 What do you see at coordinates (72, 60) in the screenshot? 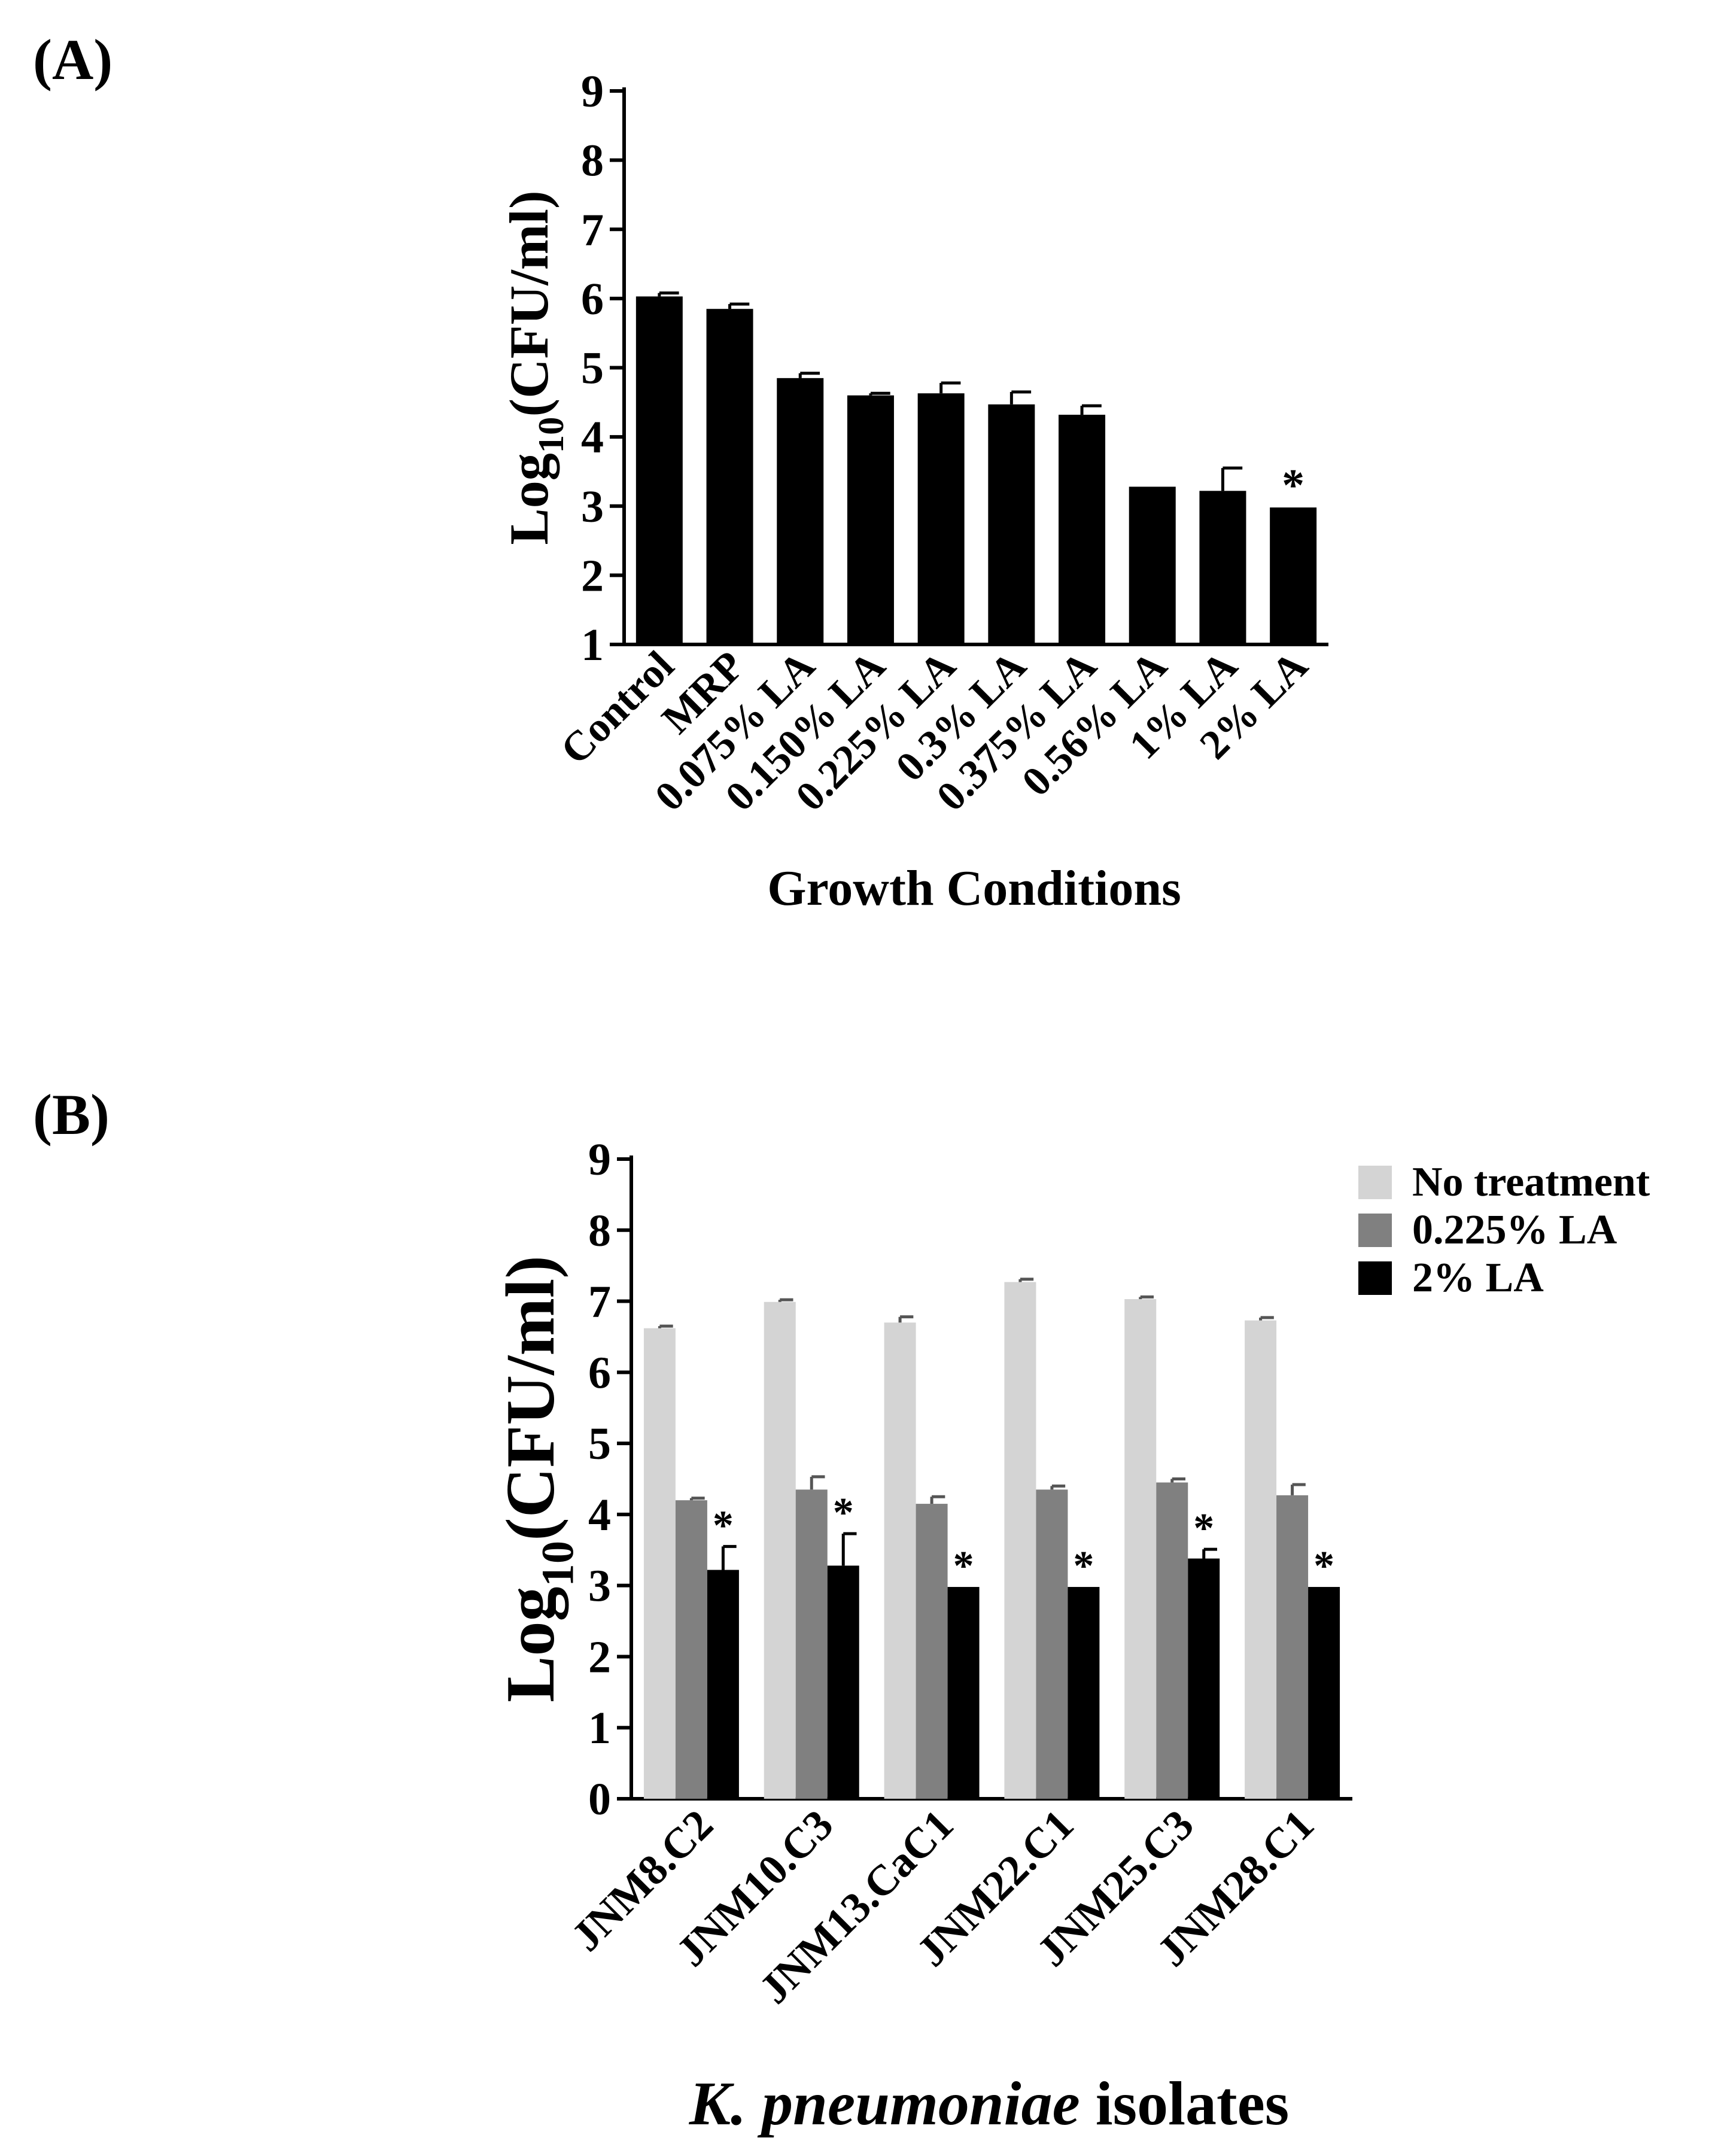
I see `panel-a-label: (A)` at bounding box center [72, 60].